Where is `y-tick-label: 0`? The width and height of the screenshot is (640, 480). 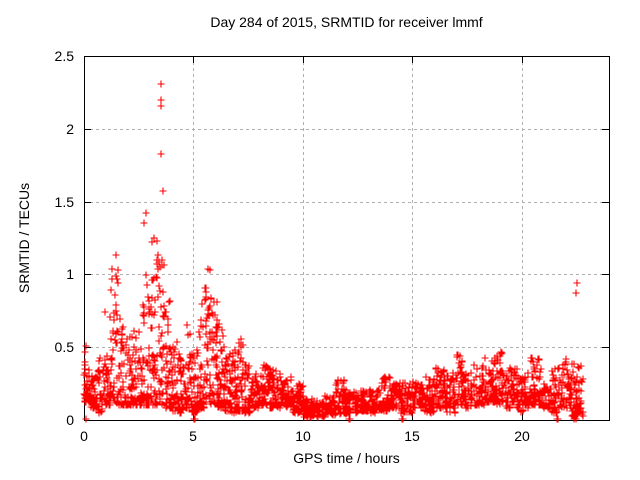 y-tick-label: 0 is located at coordinates (70, 420).